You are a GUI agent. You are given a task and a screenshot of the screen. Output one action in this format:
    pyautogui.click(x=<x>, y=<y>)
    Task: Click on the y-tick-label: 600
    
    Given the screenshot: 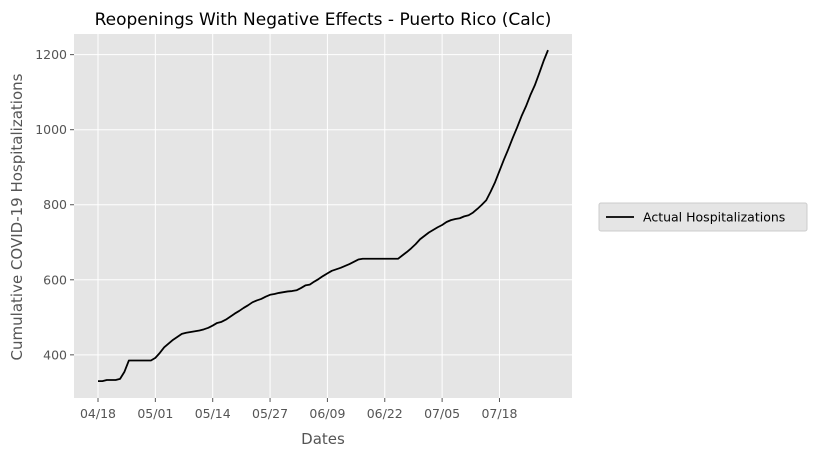 What is the action you would take?
    pyautogui.click(x=55, y=279)
    